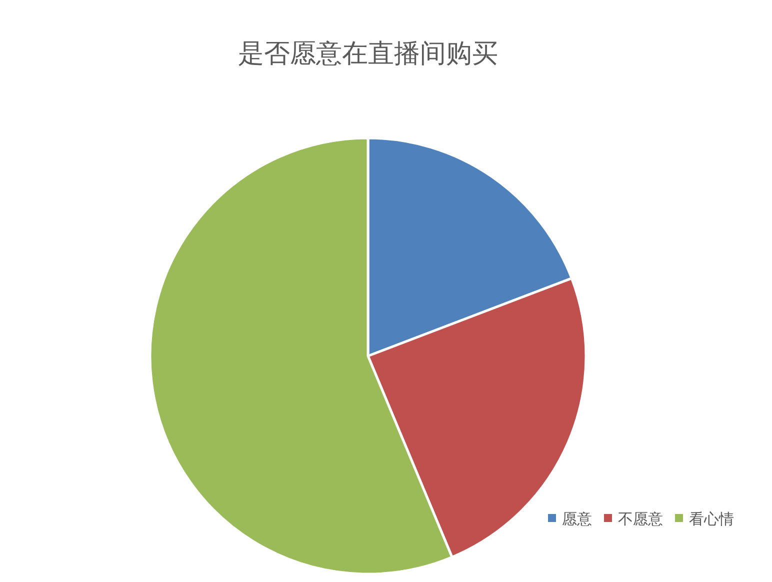 This screenshot has height=582, width=772. Describe the element at coordinates (711, 519) in the screenshot. I see `legend-label: 看心情` at that location.